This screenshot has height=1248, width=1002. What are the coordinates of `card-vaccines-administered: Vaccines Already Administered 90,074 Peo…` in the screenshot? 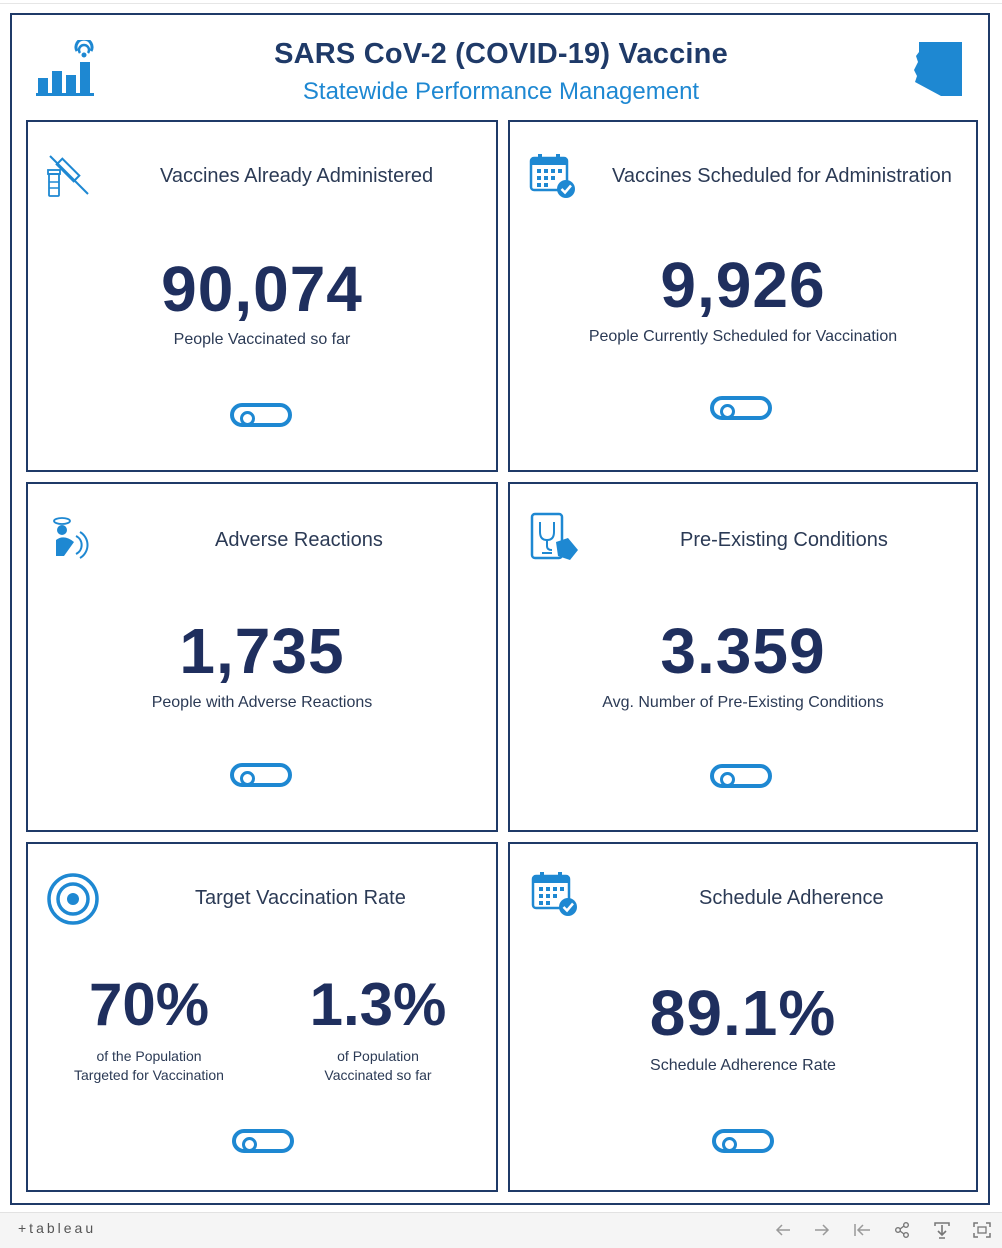 It's located at (262, 296).